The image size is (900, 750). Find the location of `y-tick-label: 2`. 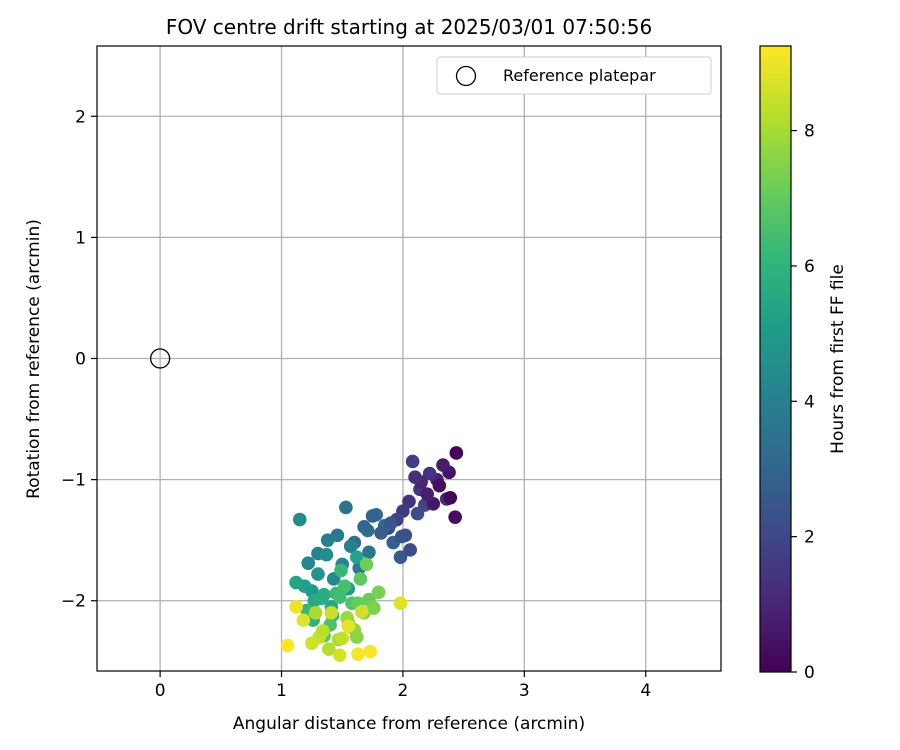

y-tick-label: 2 is located at coordinates (80, 117).